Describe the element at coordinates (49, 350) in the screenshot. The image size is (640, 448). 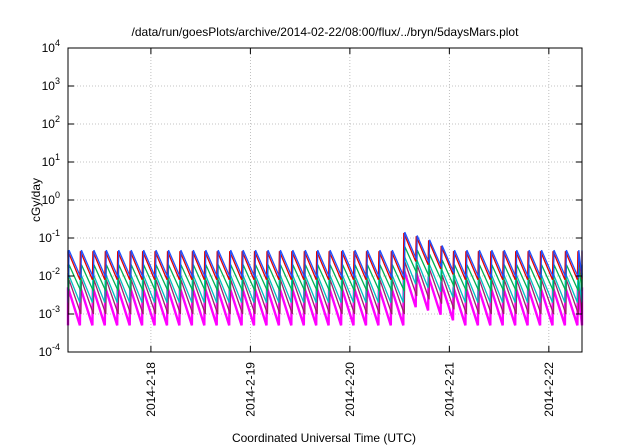
I see `y-tick-label: 10⁻⁴` at that location.